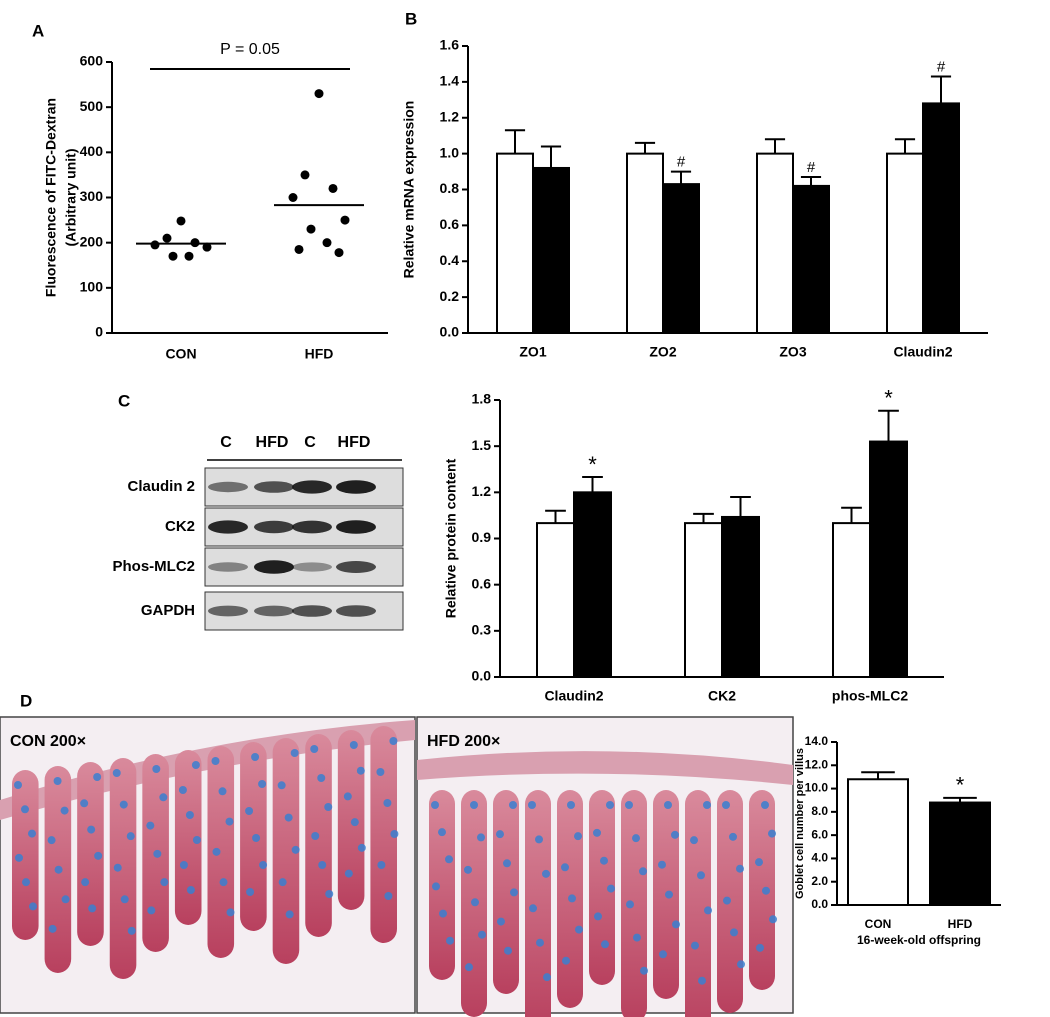 The image size is (1050, 1017). What do you see at coordinates (409, 190) in the screenshot?
I see `y-axis-label: Relative mRNA expression` at bounding box center [409, 190].